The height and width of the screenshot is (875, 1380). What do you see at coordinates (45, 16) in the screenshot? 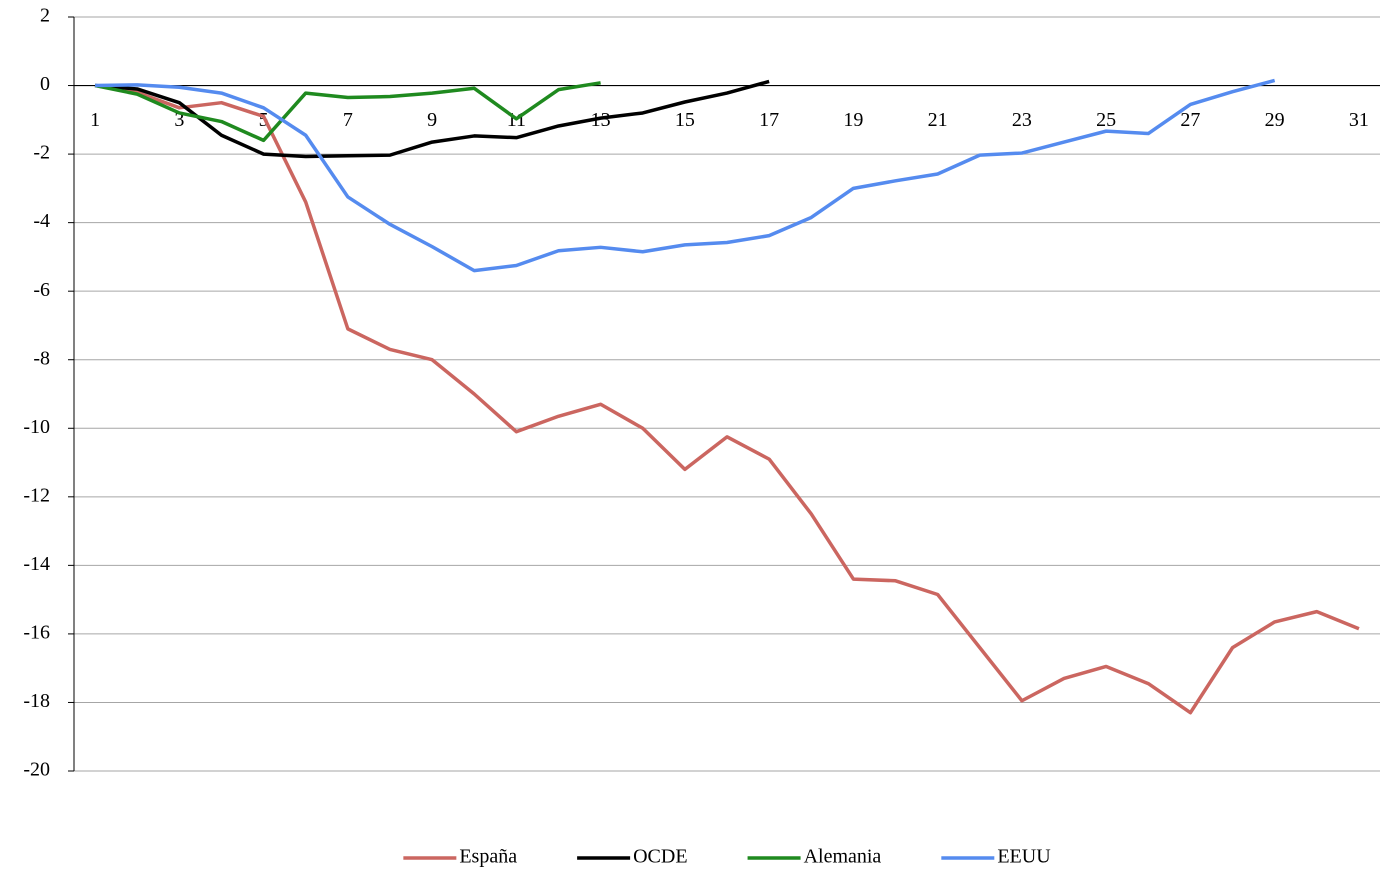
I see `y-tick-label: 2` at bounding box center [45, 16].